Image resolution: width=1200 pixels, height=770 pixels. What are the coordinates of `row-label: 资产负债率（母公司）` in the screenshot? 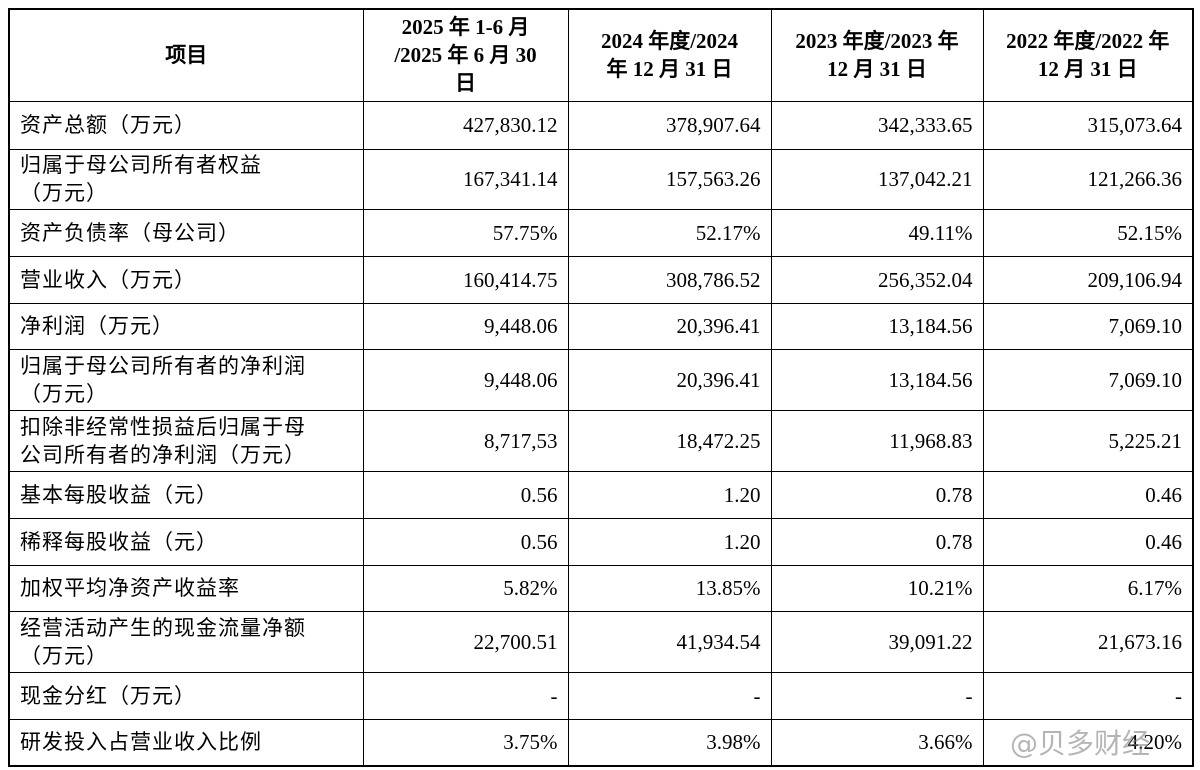 It's located at (186, 232).